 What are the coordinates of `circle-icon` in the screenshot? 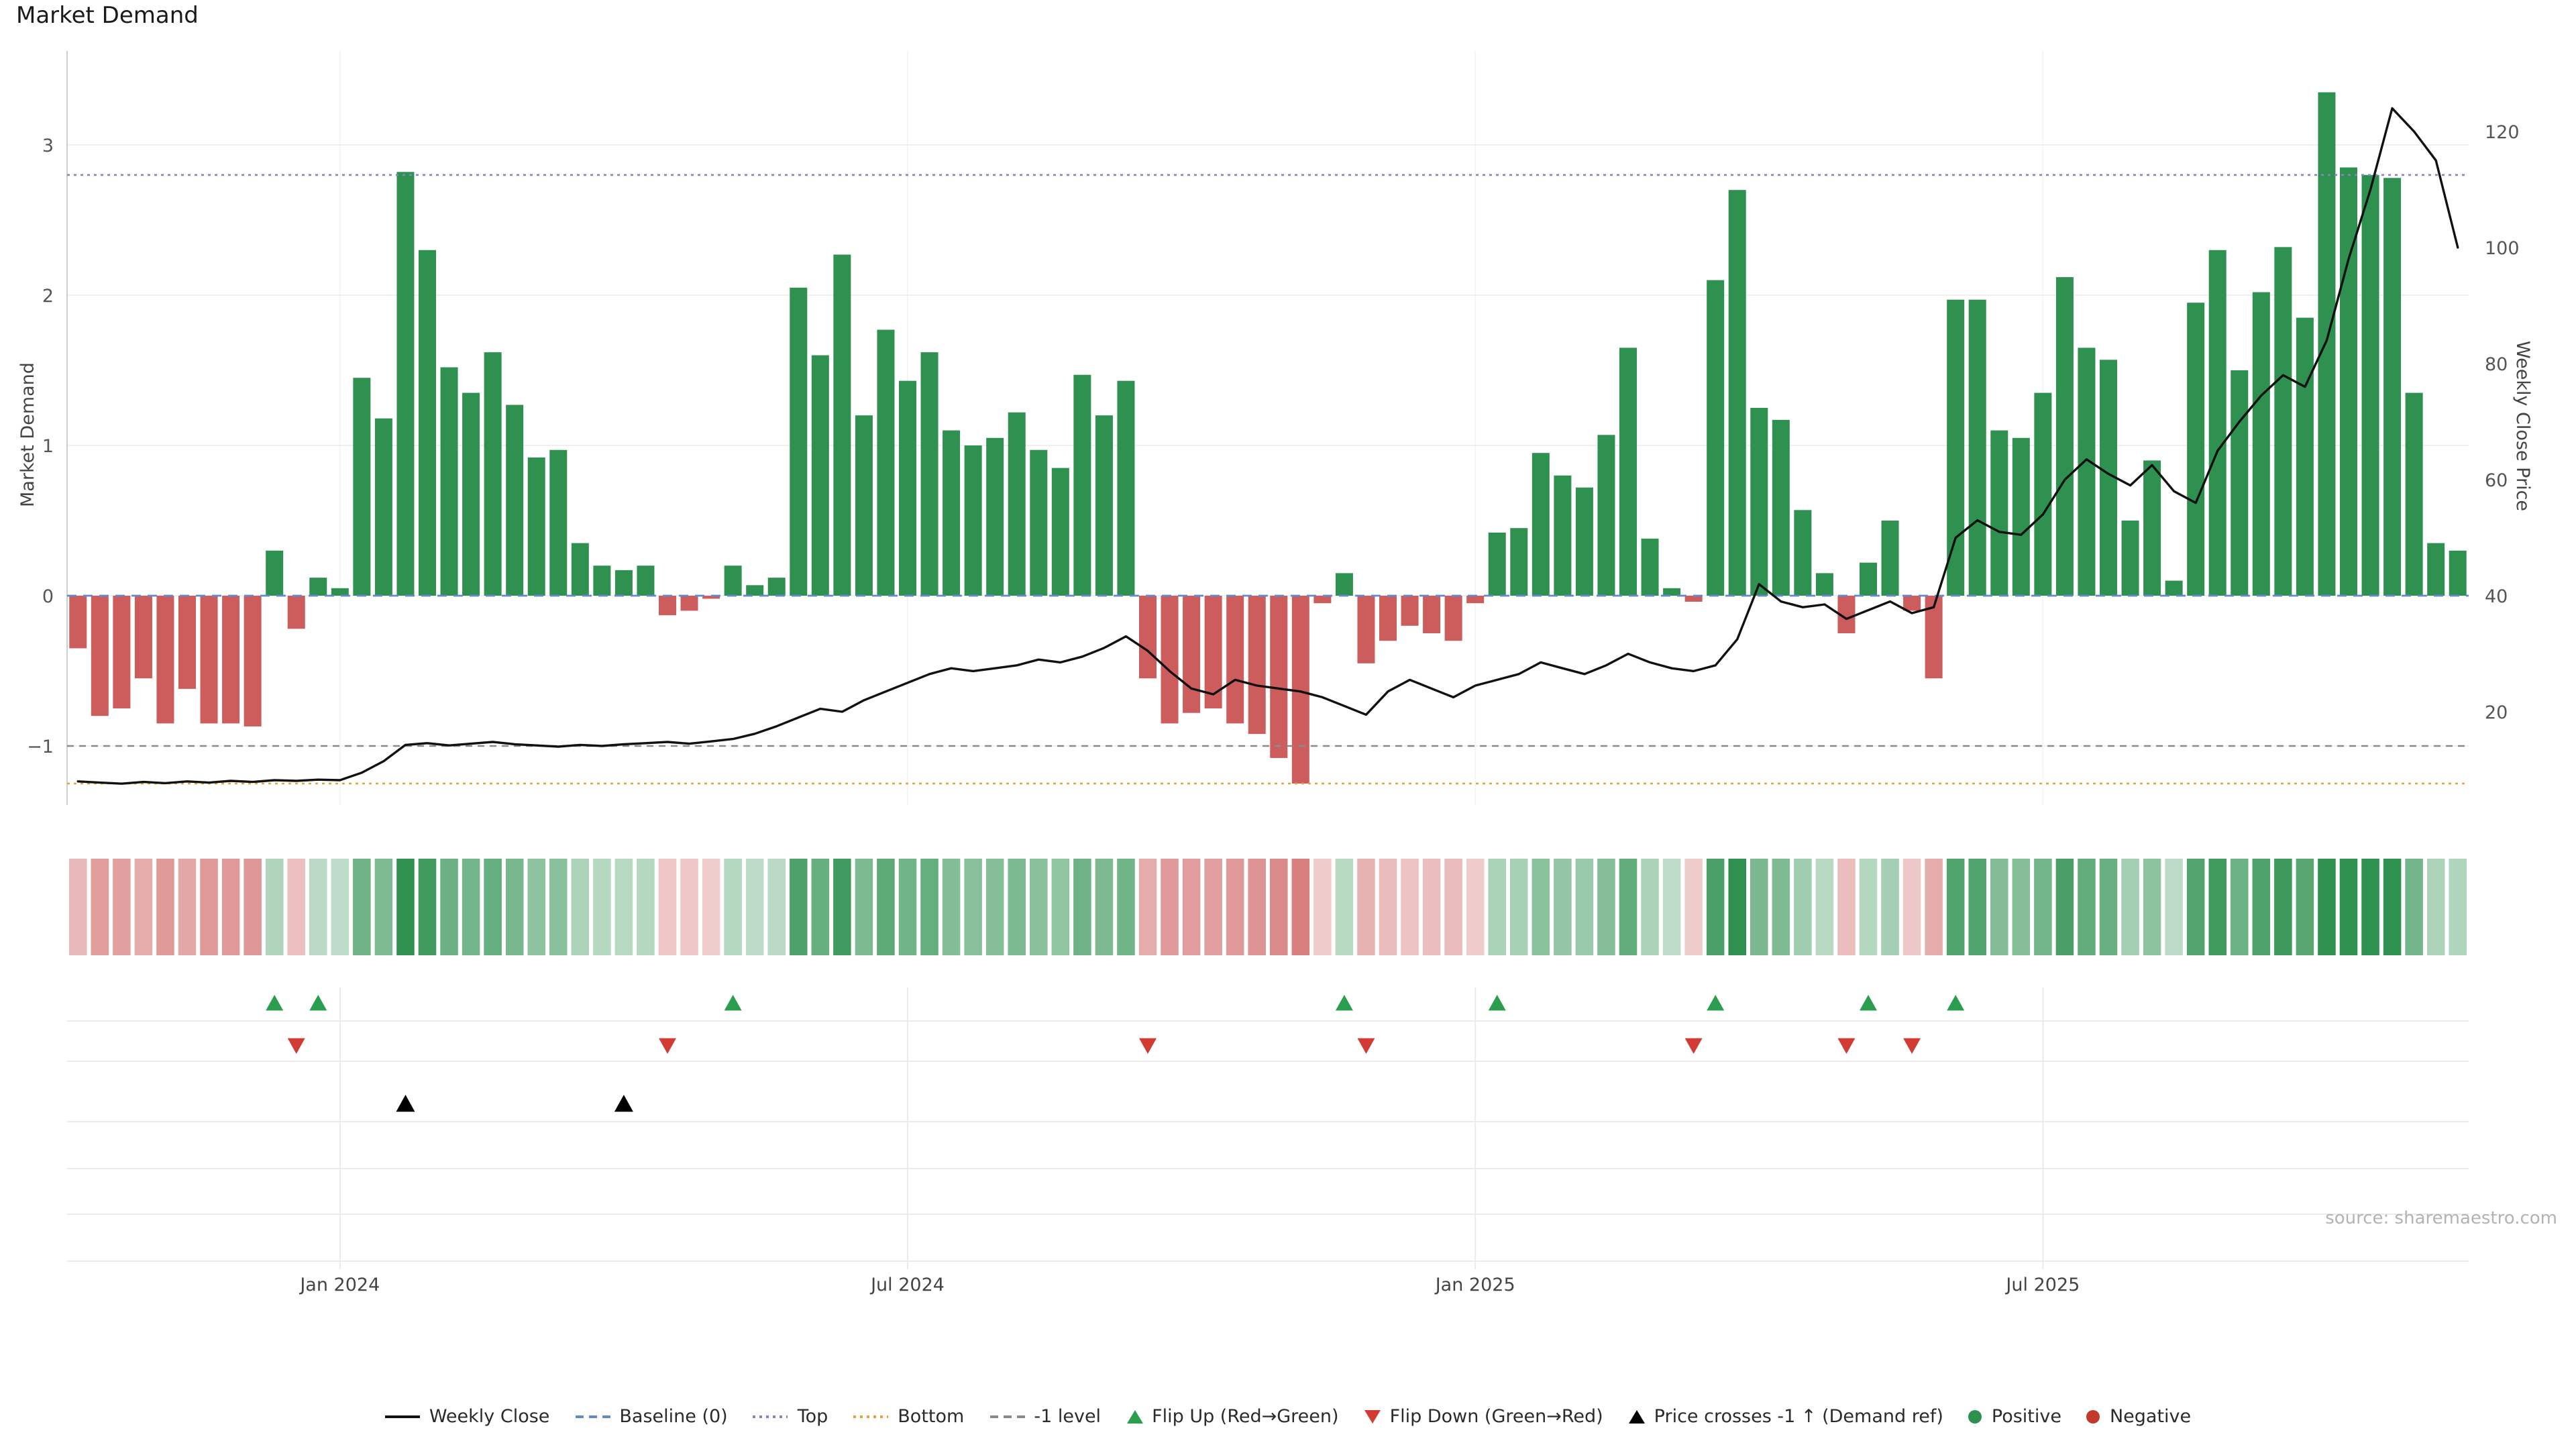 It's located at (1975, 1417).